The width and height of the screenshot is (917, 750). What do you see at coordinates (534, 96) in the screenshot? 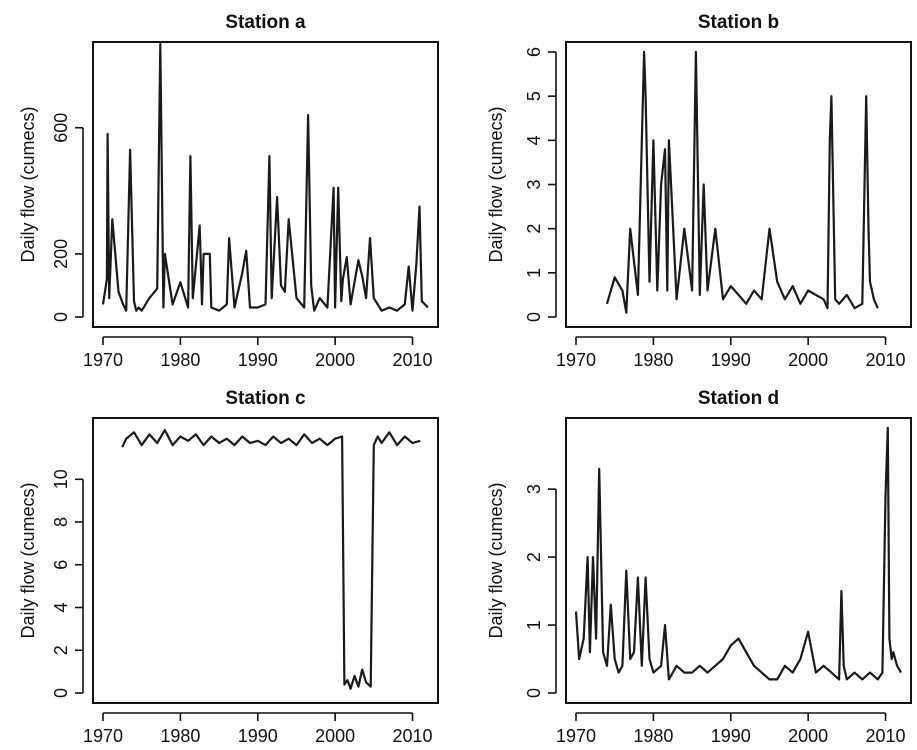
I see `y-tick-label: 5` at bounding box center [534, 96].